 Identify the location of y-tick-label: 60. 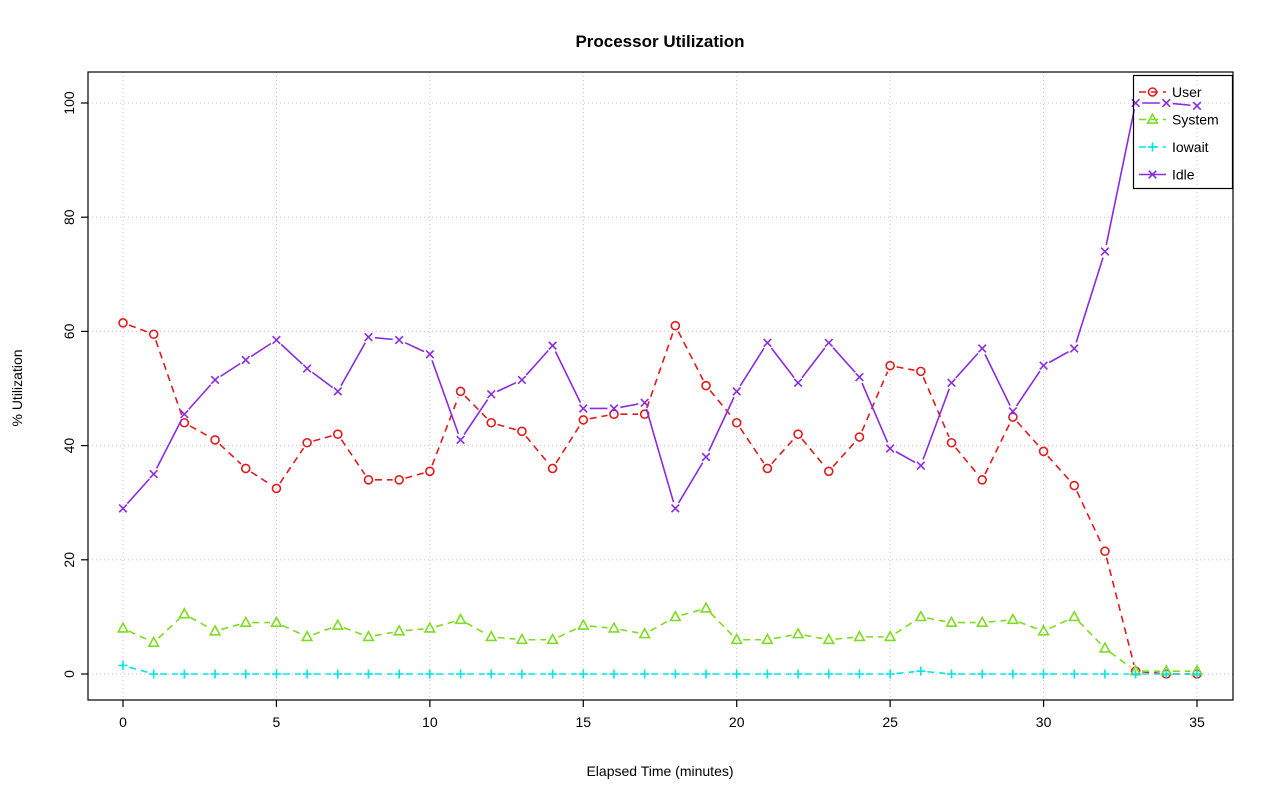
(69, 331).